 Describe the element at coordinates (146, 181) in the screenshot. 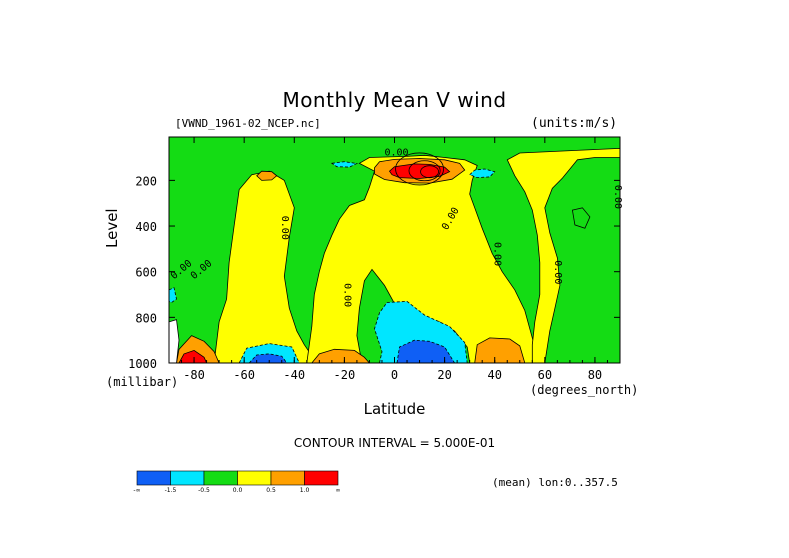

I see `y-tick-label: 200` at that location.